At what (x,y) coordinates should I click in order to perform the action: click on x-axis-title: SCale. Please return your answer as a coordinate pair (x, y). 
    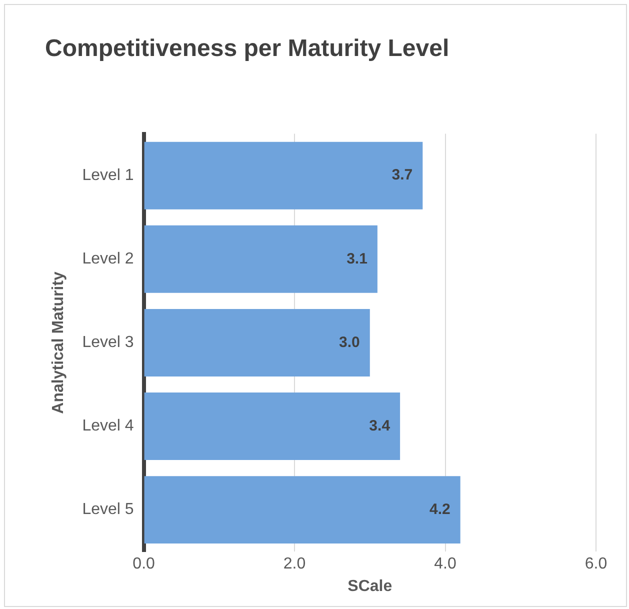
    Looking at the image, I should click on (370, 586).